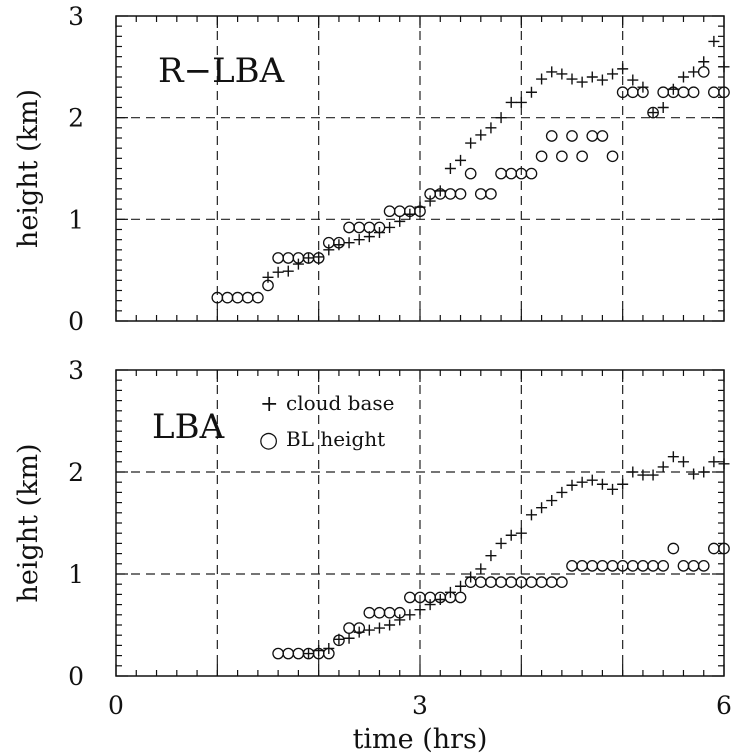 The height and width of the screenshot is (754, 732). What do you see at coordinates (76, 219) in the screenshot?
I see `y-tick-label: 1` at bounding box center [76, 219].